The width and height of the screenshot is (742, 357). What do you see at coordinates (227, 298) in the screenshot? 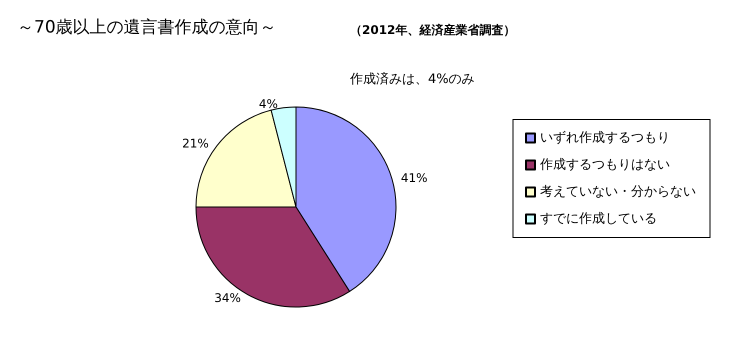
I see `data-label: 34%` at bounding box center [227, 298].